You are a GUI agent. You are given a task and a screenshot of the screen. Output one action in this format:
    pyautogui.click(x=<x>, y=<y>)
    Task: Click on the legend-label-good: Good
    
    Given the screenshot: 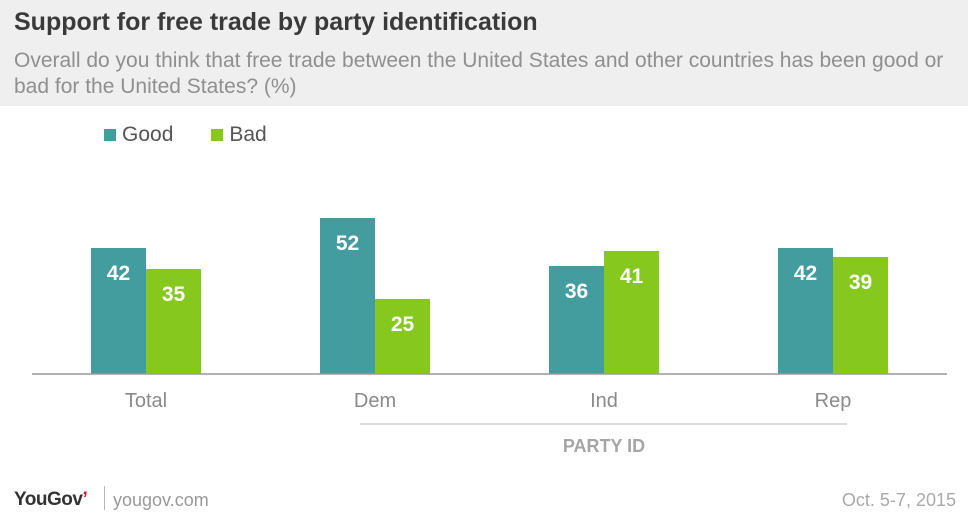 What is the action you would take?
    pyautogui.click(x=148, y=134)
    